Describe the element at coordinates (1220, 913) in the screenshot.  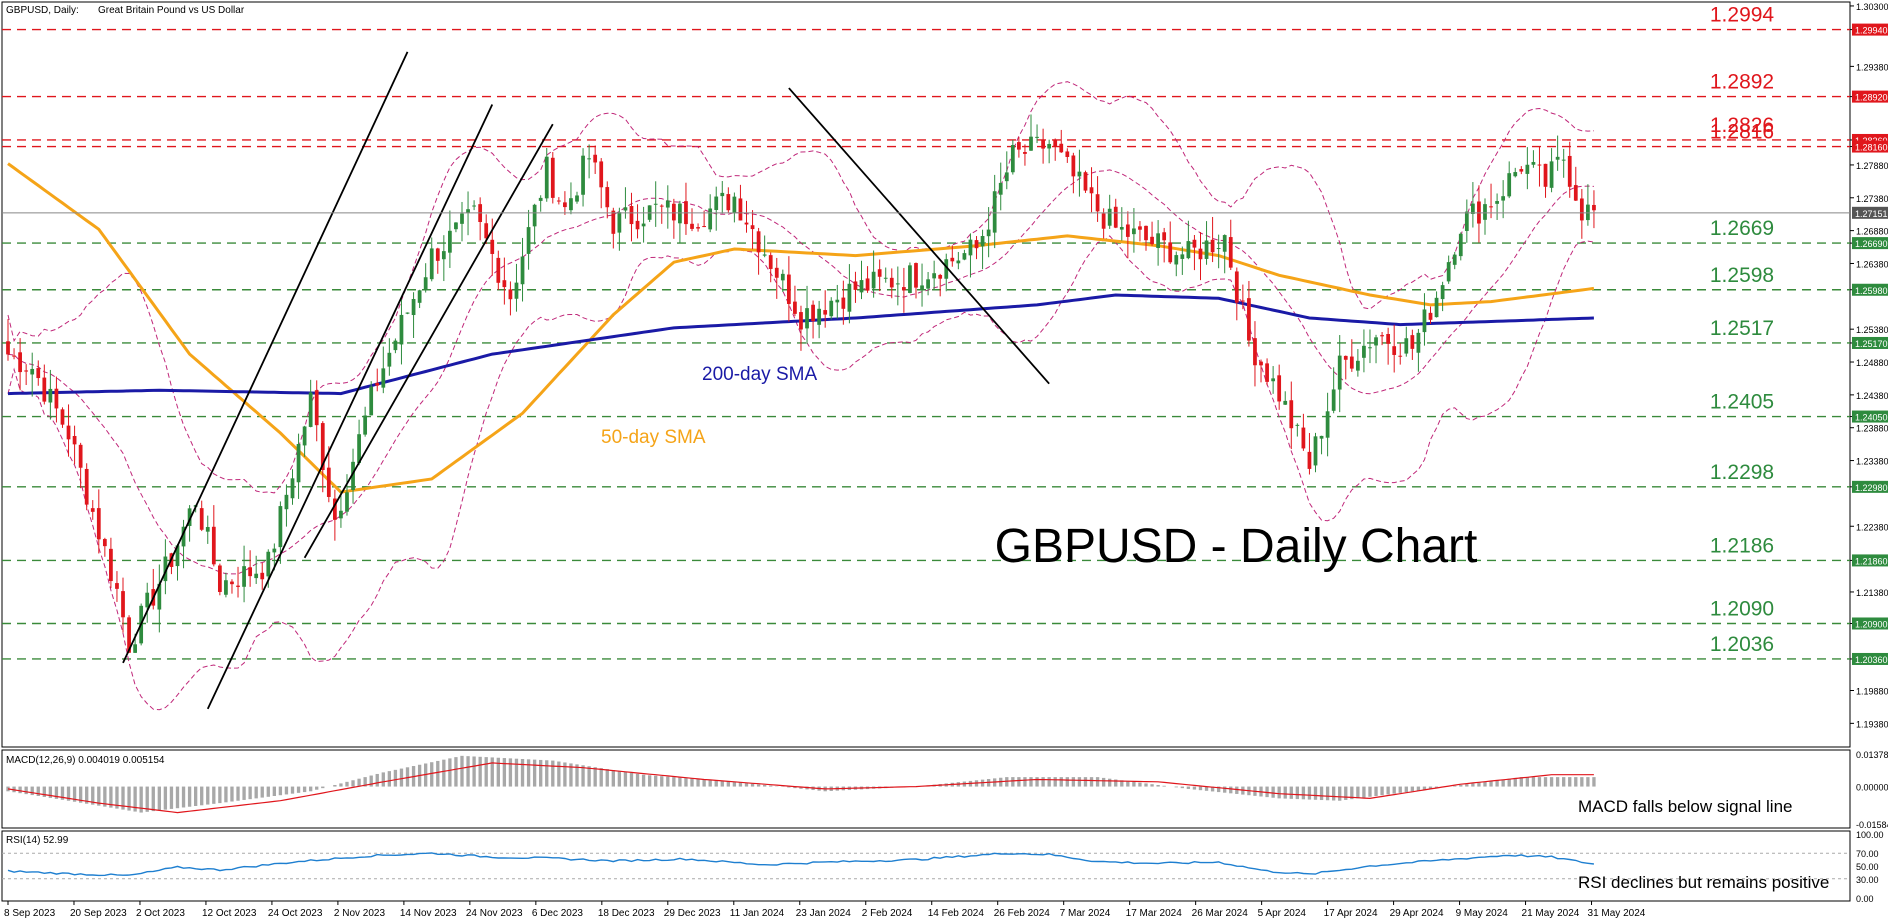
I see `time-tick-label: 26 Mar 2024` at that location.